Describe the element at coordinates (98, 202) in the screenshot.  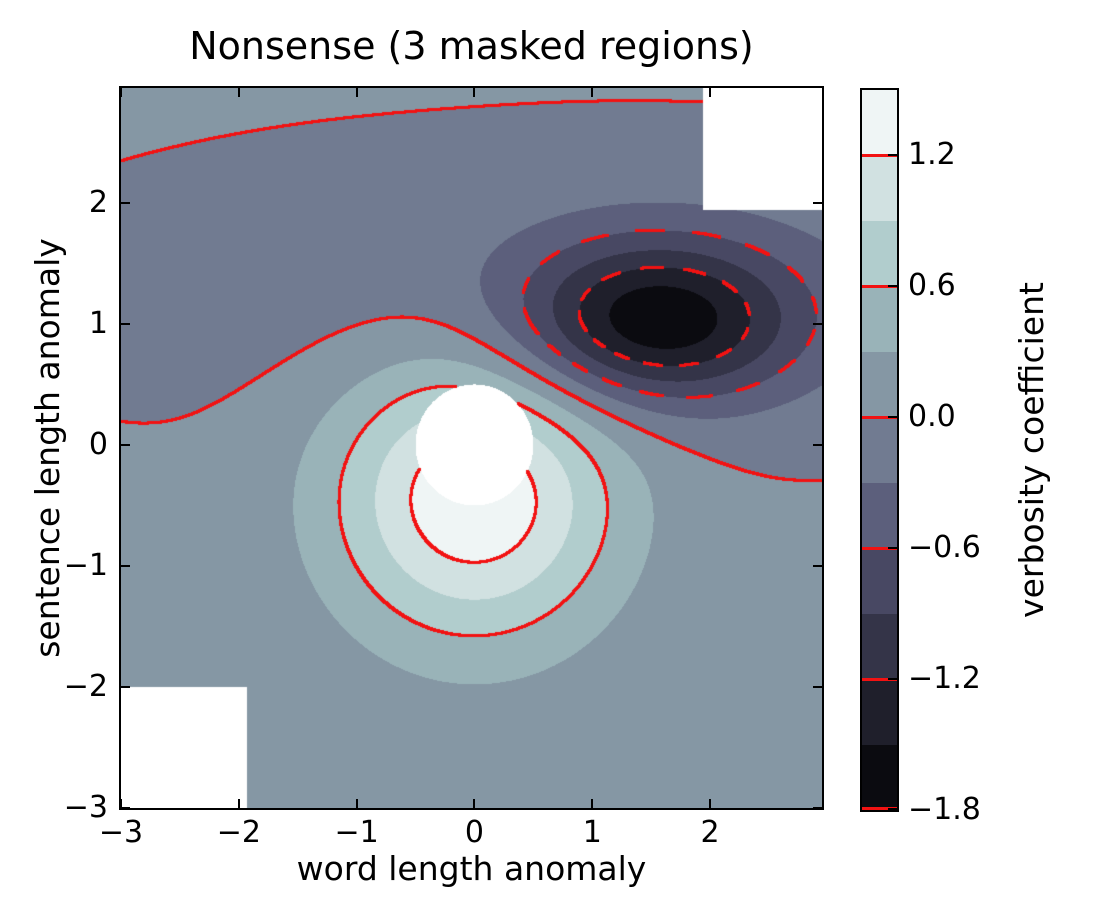
I see `y-tick-label: 2` at that location.